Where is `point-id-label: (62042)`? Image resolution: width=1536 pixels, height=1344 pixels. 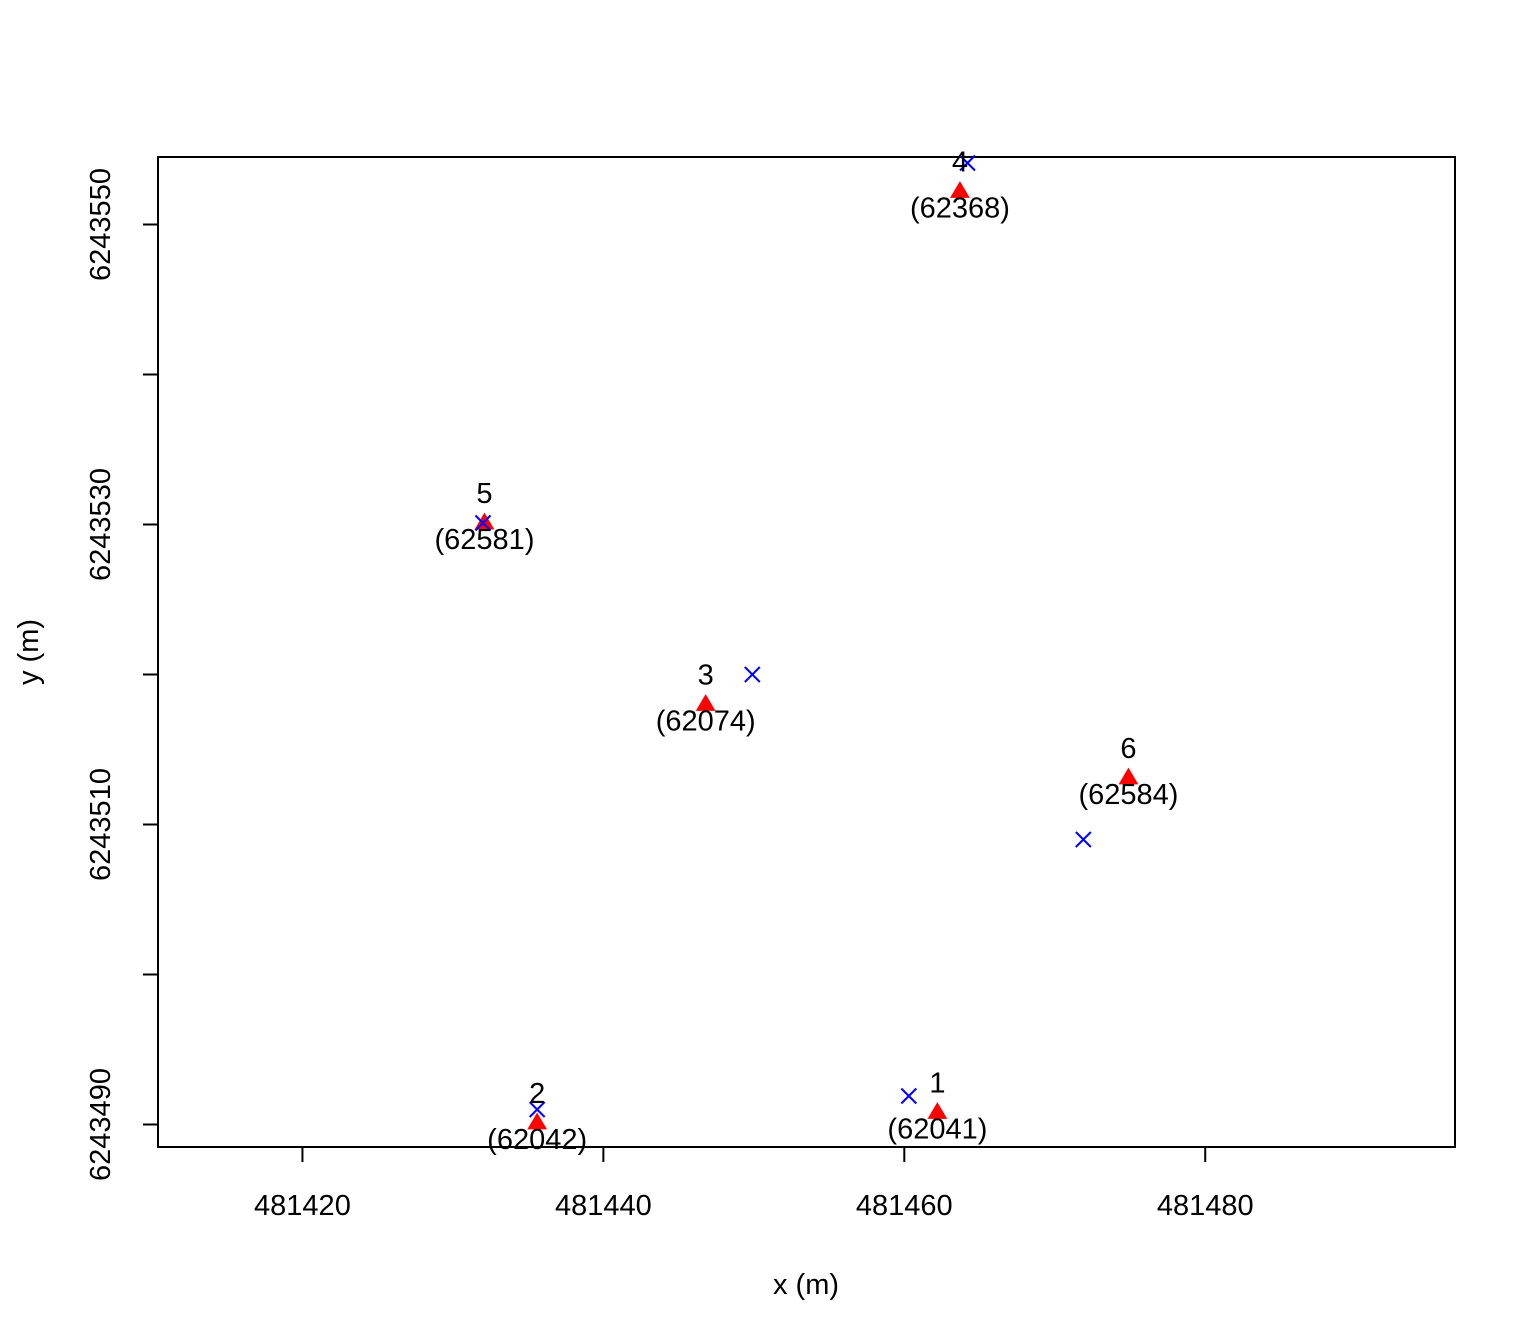 point-id-label: (62042) is located at coordinates (537, 1140).